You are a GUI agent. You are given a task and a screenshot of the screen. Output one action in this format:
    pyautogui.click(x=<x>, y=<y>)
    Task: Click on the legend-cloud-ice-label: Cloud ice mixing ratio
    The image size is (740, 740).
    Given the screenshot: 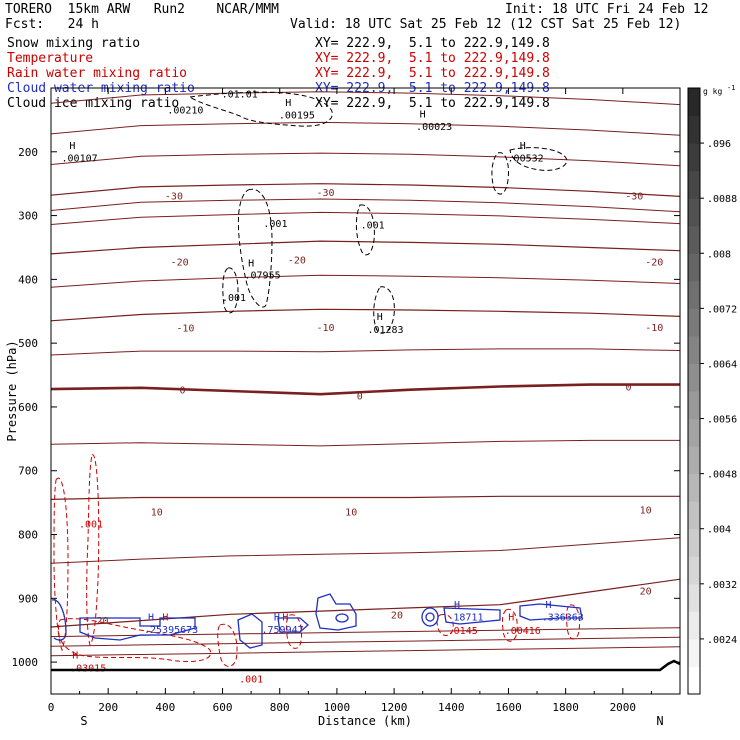 What is the action you would take?
    pyautogui.click(x=93, y=103)
    